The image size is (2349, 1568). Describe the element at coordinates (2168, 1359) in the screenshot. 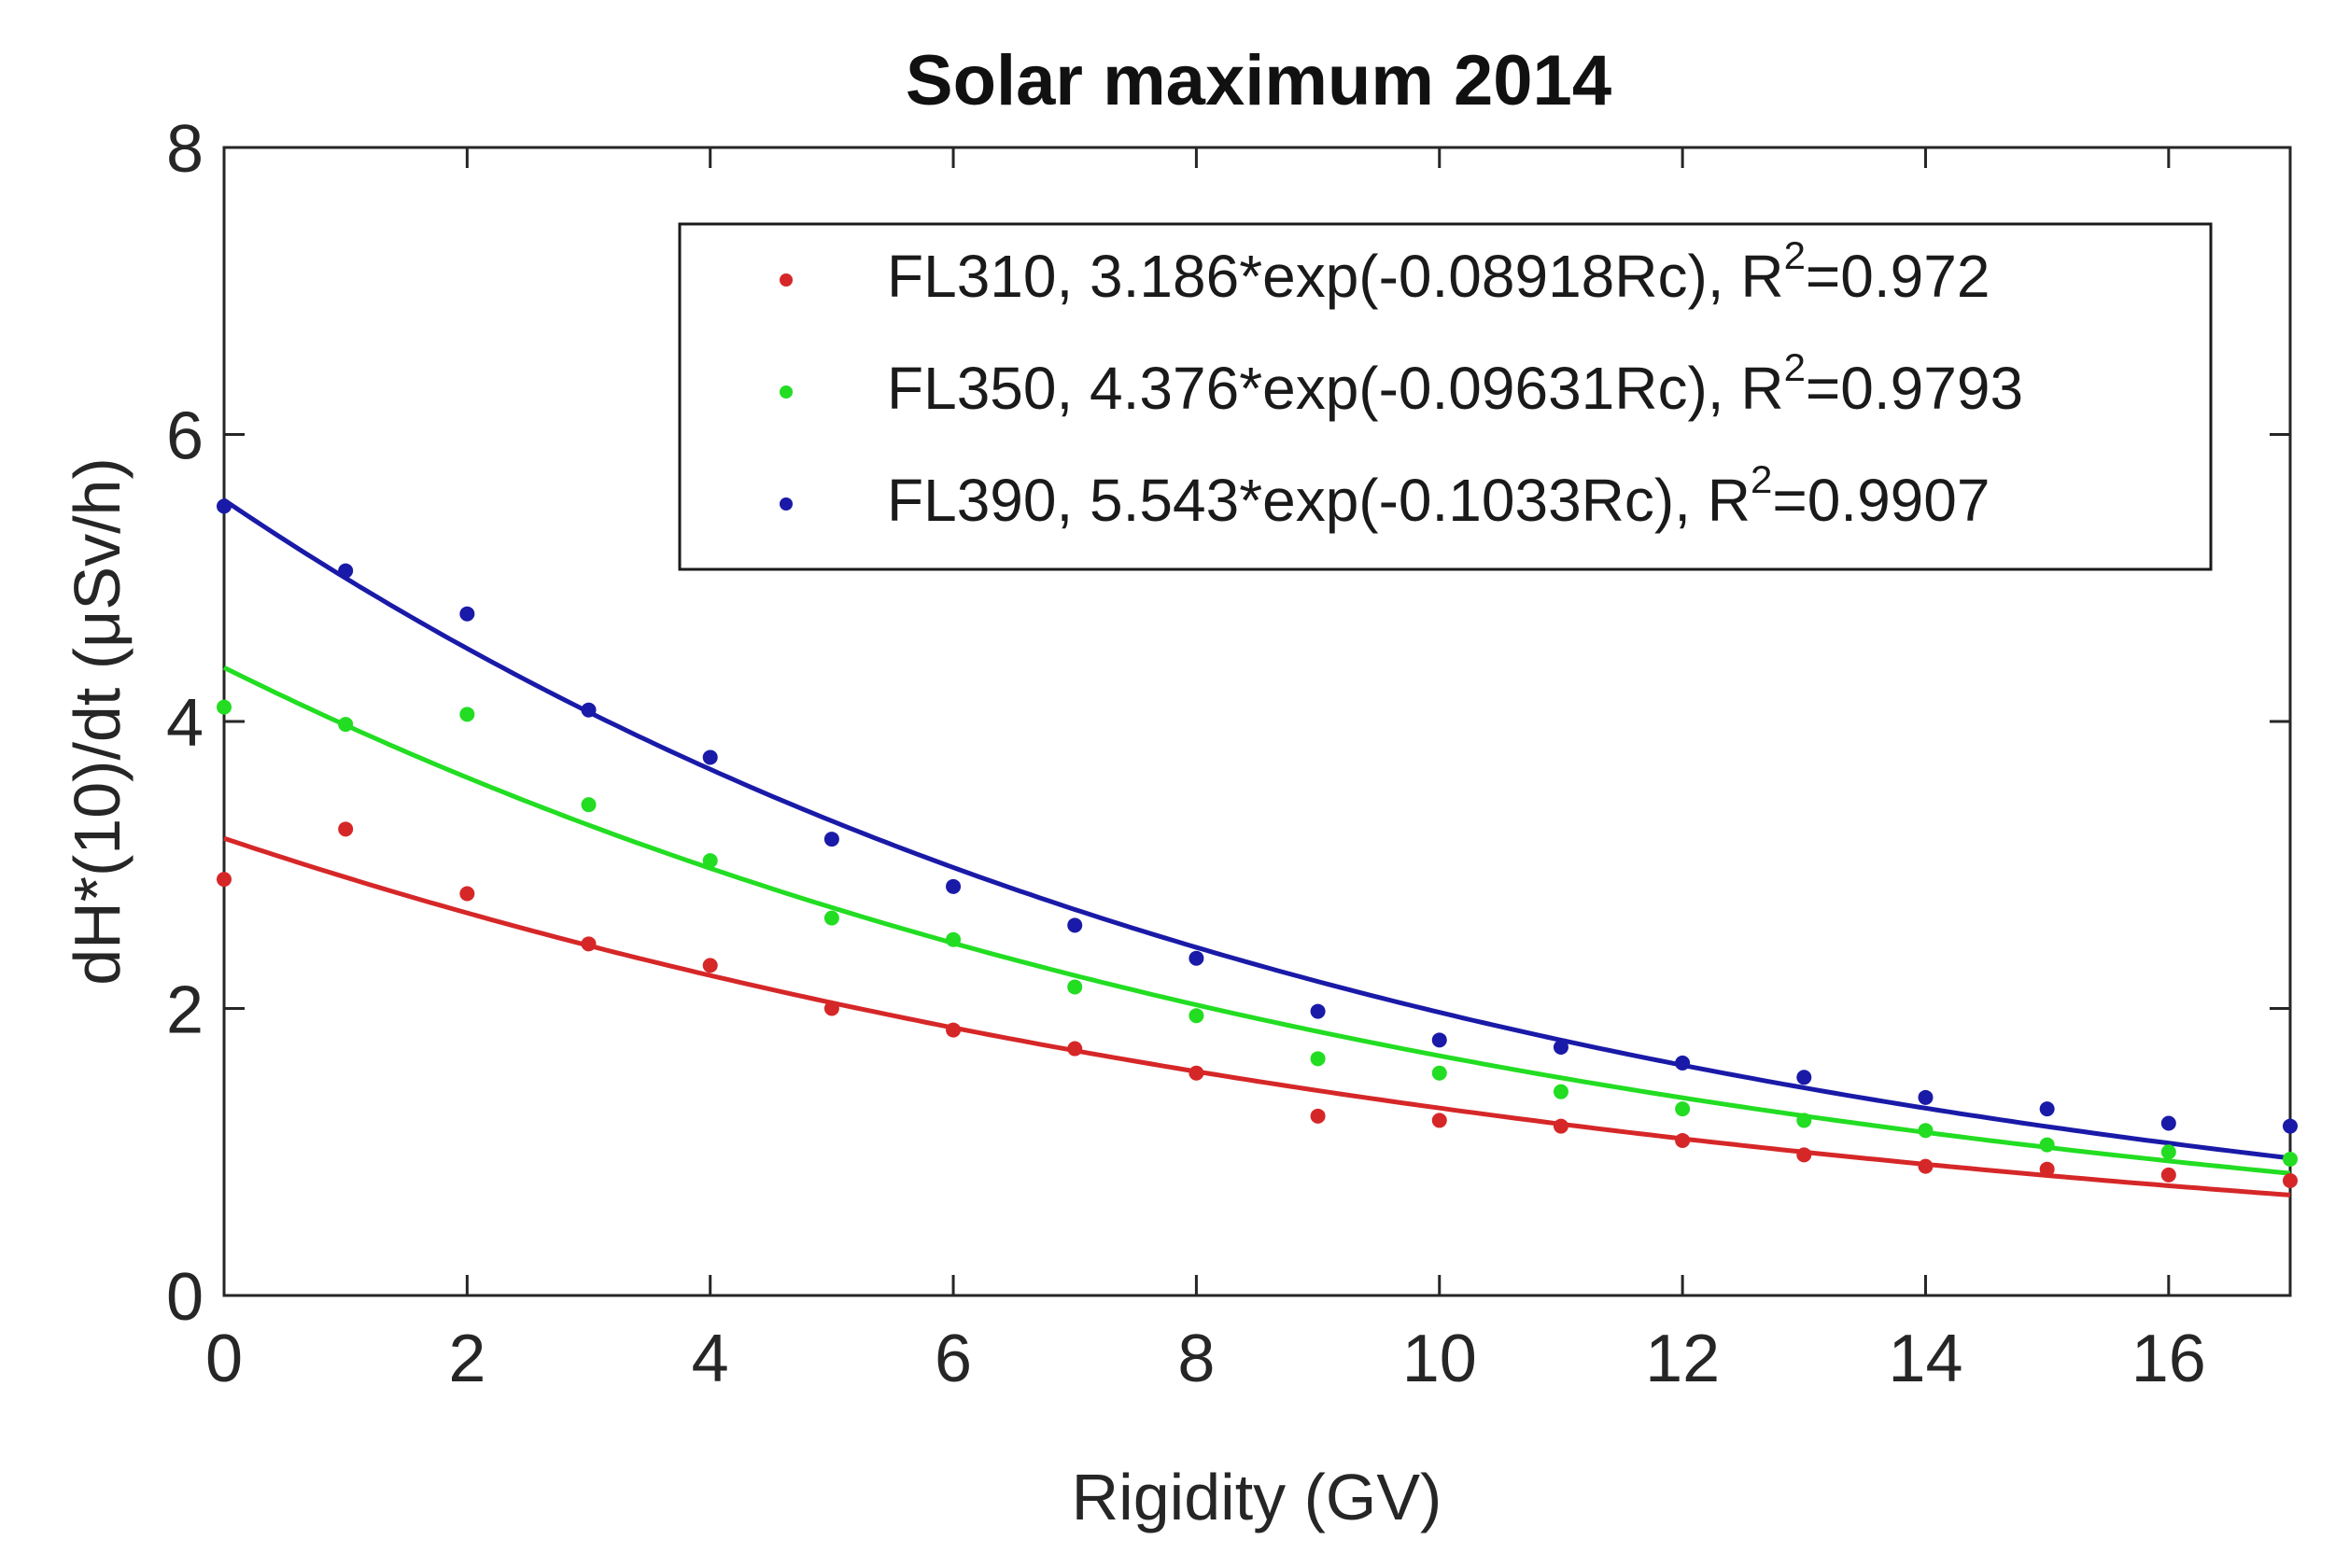

I see `x-tick-label: 16` at that location.